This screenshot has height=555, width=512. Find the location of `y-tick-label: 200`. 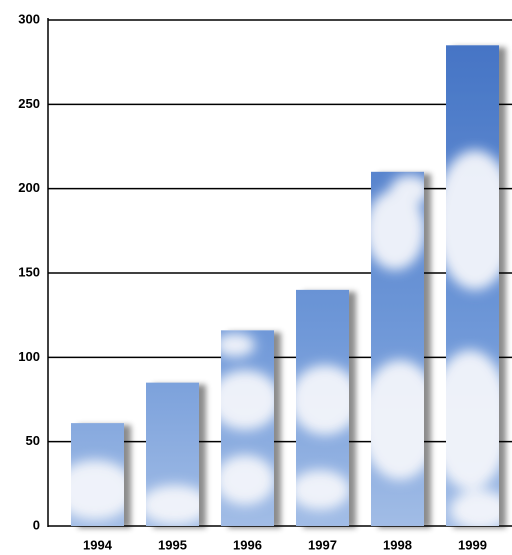

y-tick-label: 200 is located at coordinates (29, 187).